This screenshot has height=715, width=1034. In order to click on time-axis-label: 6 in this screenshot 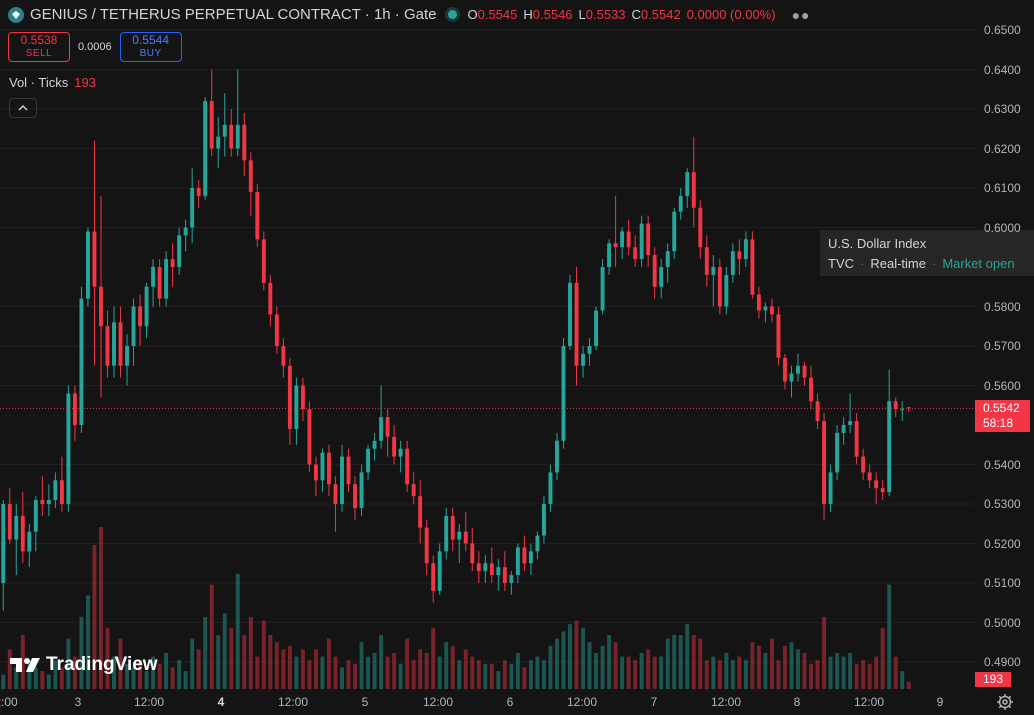, I will do `click(510, 702)`.